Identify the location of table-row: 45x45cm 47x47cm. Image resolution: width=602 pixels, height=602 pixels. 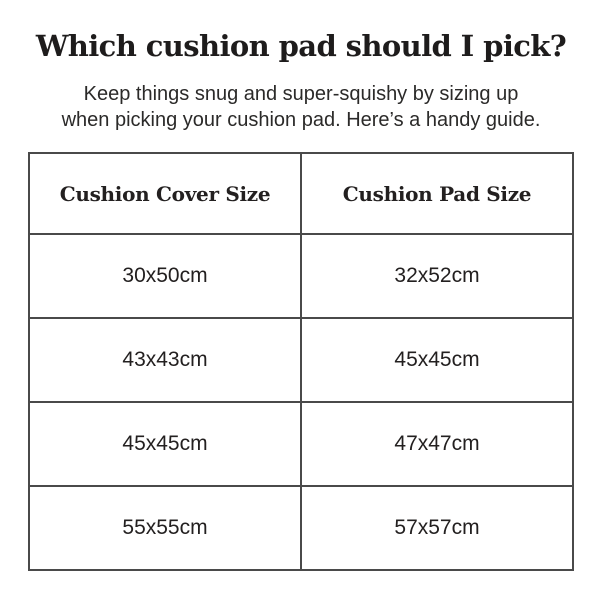
(301, 444).